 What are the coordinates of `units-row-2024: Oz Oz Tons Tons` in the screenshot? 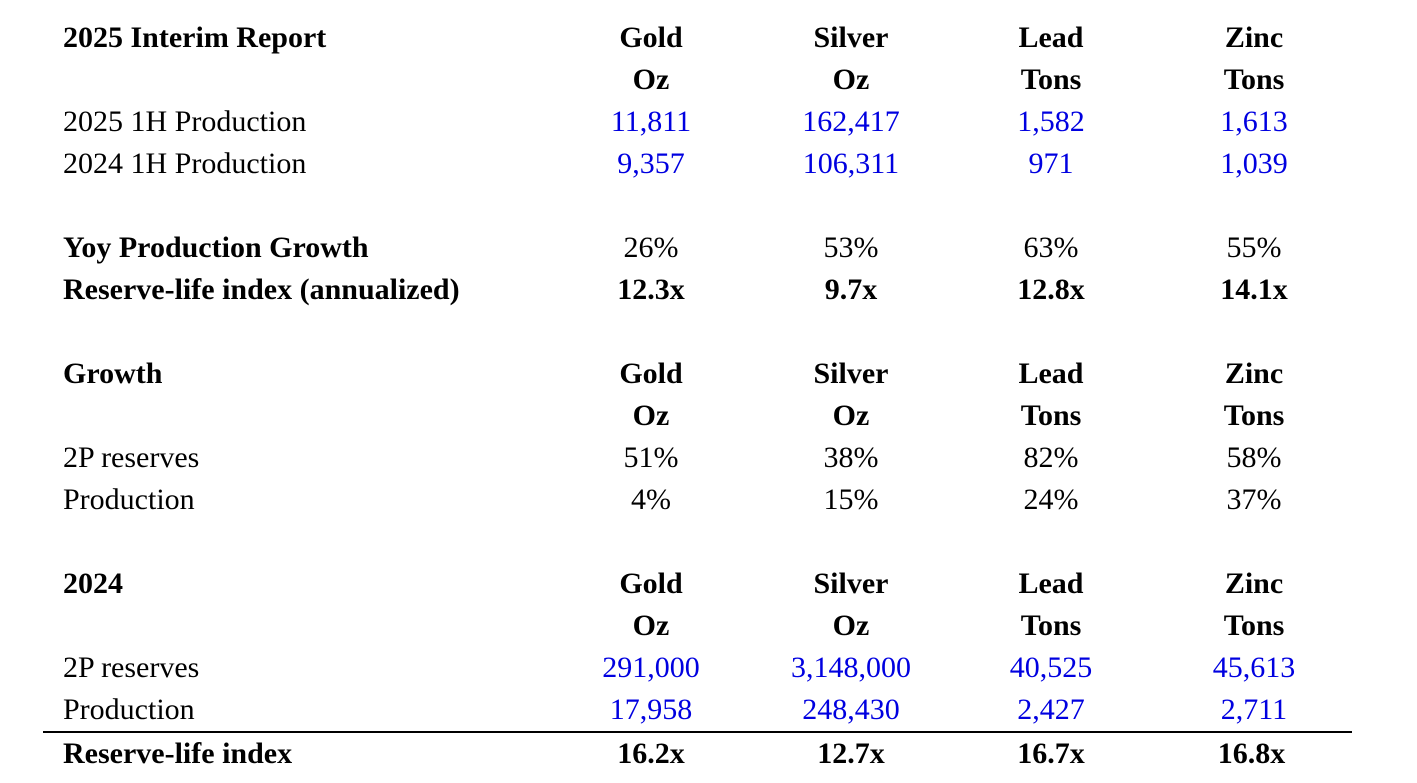 It's located at (708, 626).